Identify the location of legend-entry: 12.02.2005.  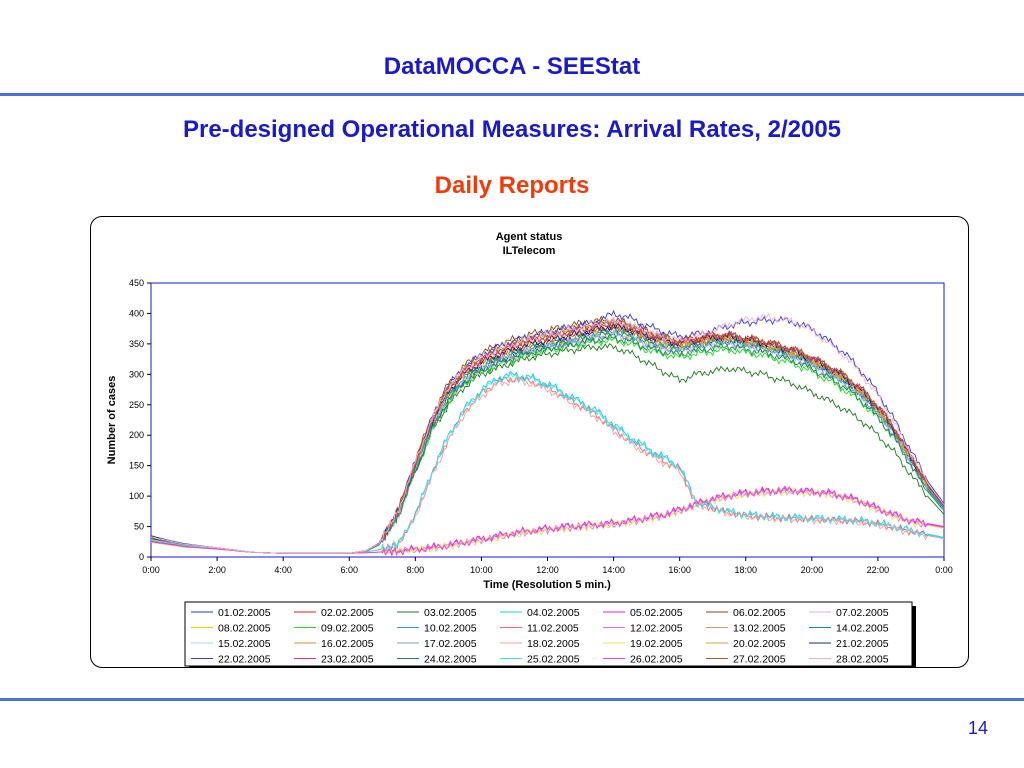
(656, 629).